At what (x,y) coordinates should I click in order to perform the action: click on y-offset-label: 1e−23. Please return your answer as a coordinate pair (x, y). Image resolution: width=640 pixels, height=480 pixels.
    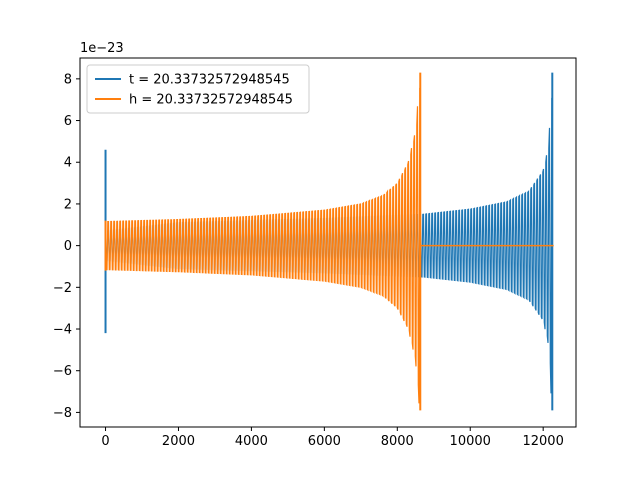
    Looking at the image, I should click on (102, 48).